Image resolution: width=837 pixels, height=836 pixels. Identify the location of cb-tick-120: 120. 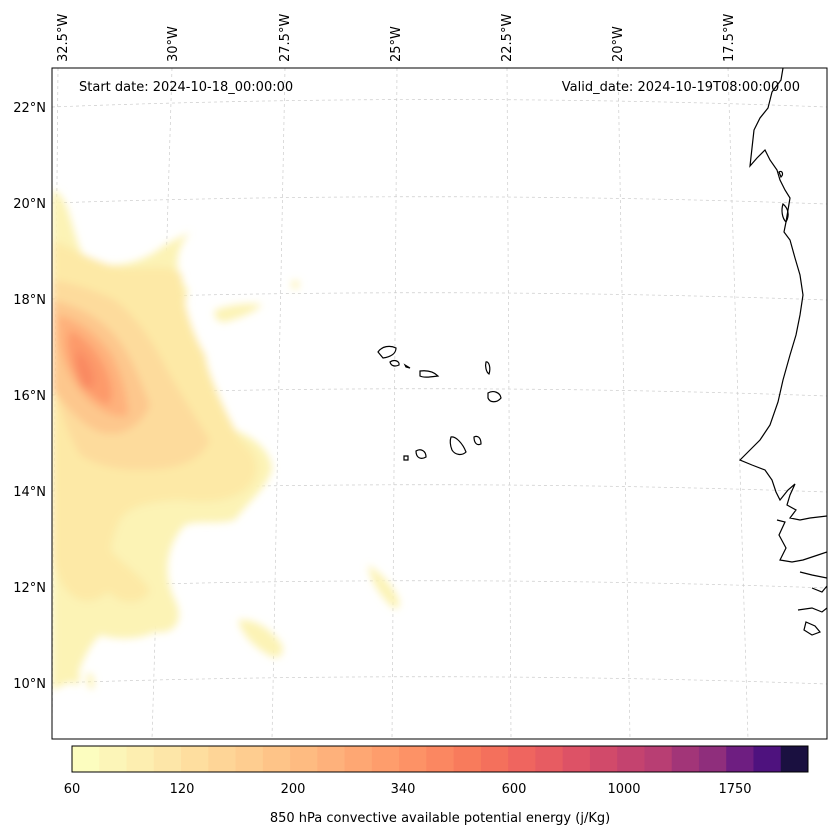
(182, 789).